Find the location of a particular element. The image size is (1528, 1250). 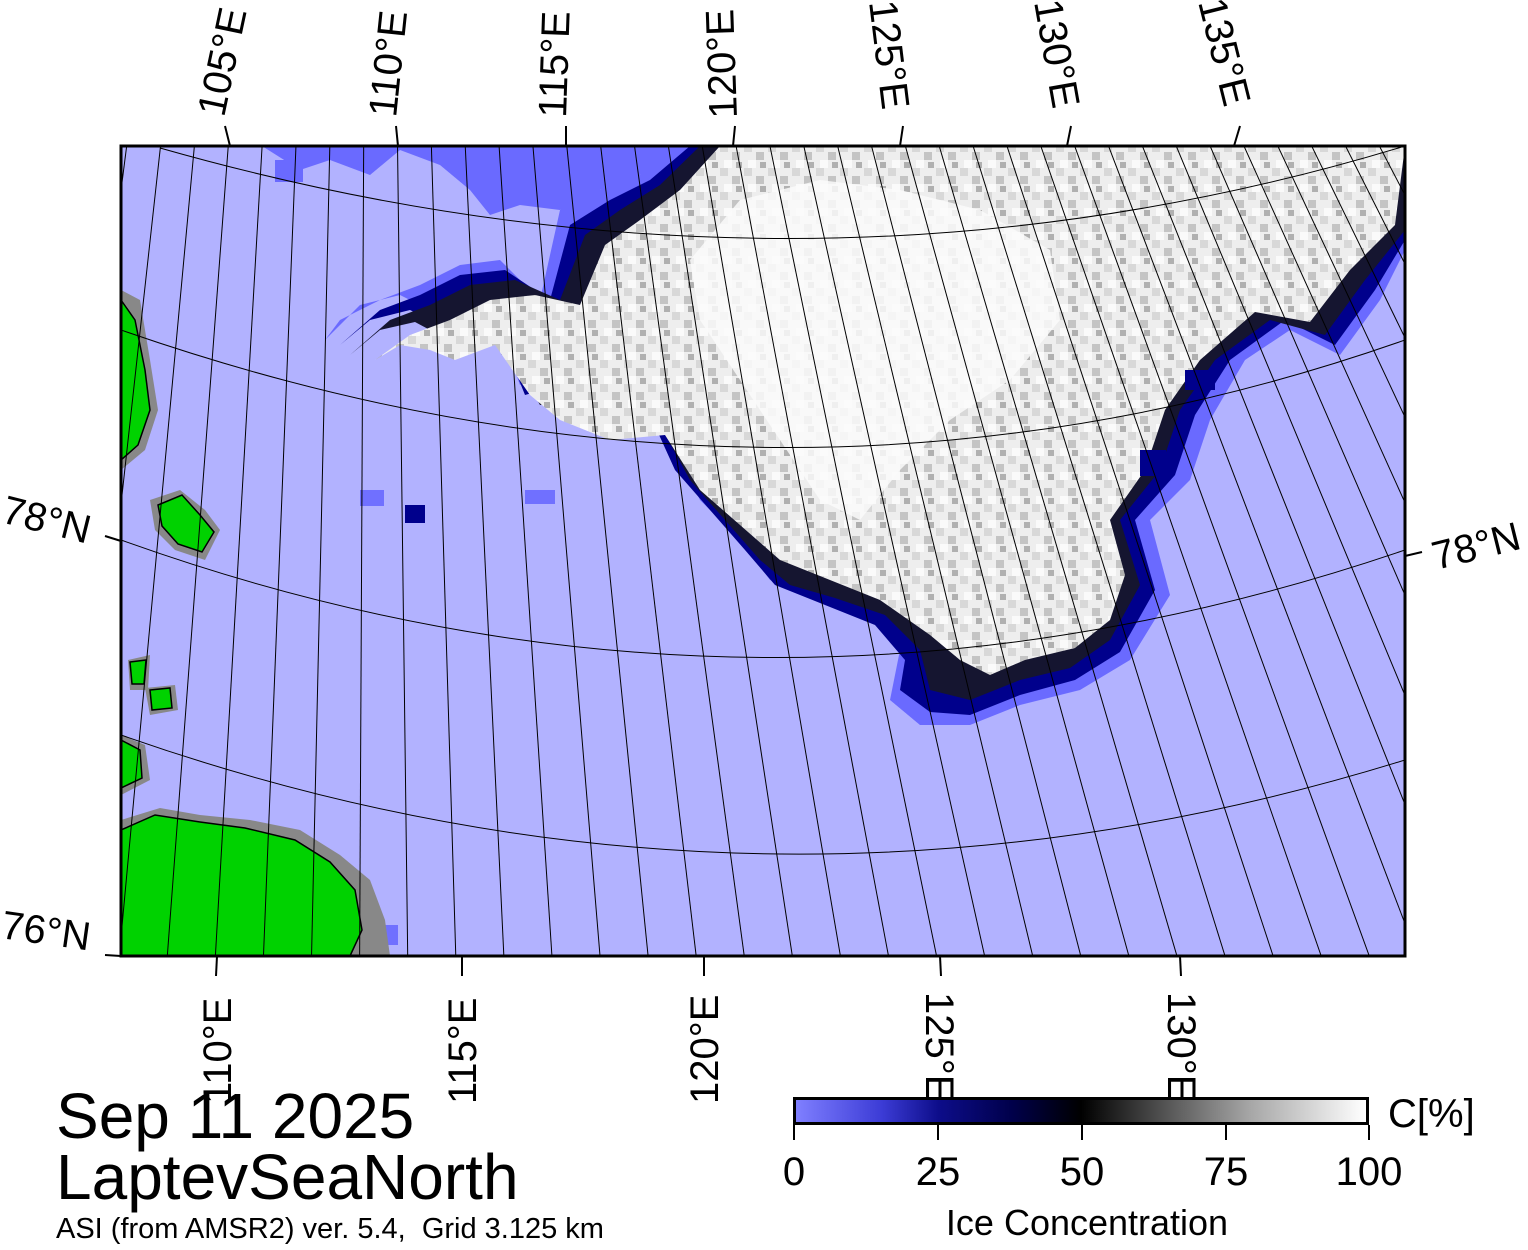

lon-label-bottom: 115°E is located at coordinates (463, 1051).